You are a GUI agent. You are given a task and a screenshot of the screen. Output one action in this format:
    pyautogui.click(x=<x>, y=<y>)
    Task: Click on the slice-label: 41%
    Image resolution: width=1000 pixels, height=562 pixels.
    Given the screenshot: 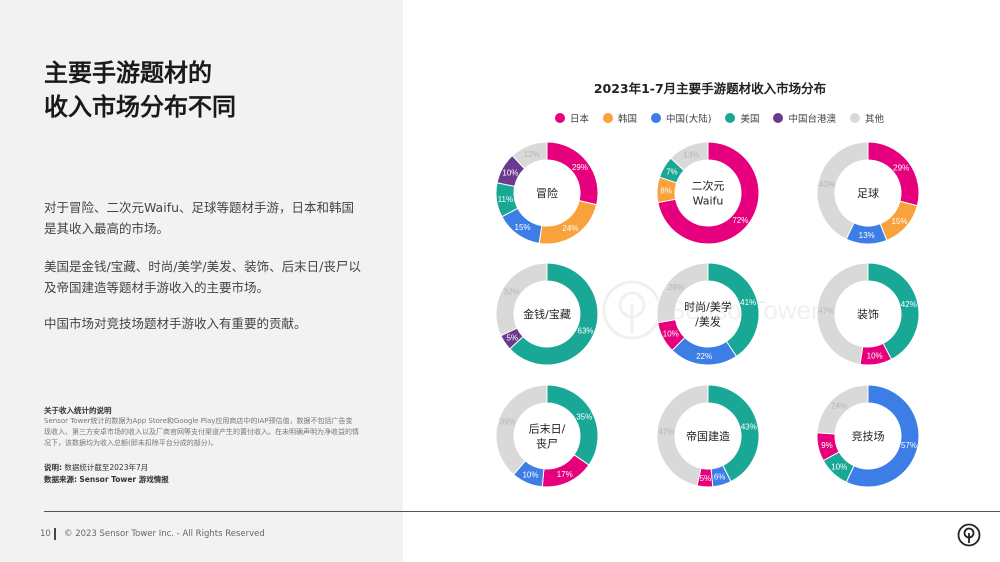 What is the action you would take?
    pyautogui.click(x=748, y=302)
    